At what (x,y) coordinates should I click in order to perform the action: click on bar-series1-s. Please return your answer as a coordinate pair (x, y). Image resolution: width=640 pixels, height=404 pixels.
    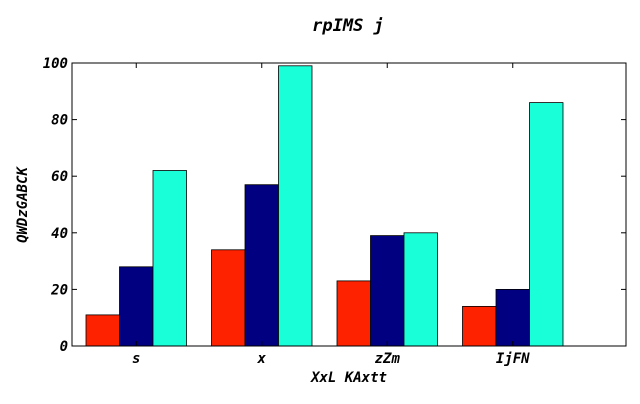
    Looking at the image, I should click on (102, 330).